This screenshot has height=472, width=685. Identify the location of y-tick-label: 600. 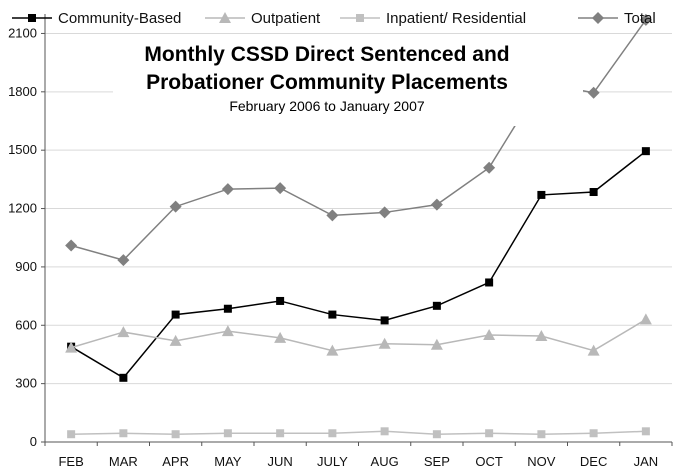
(26, 324).